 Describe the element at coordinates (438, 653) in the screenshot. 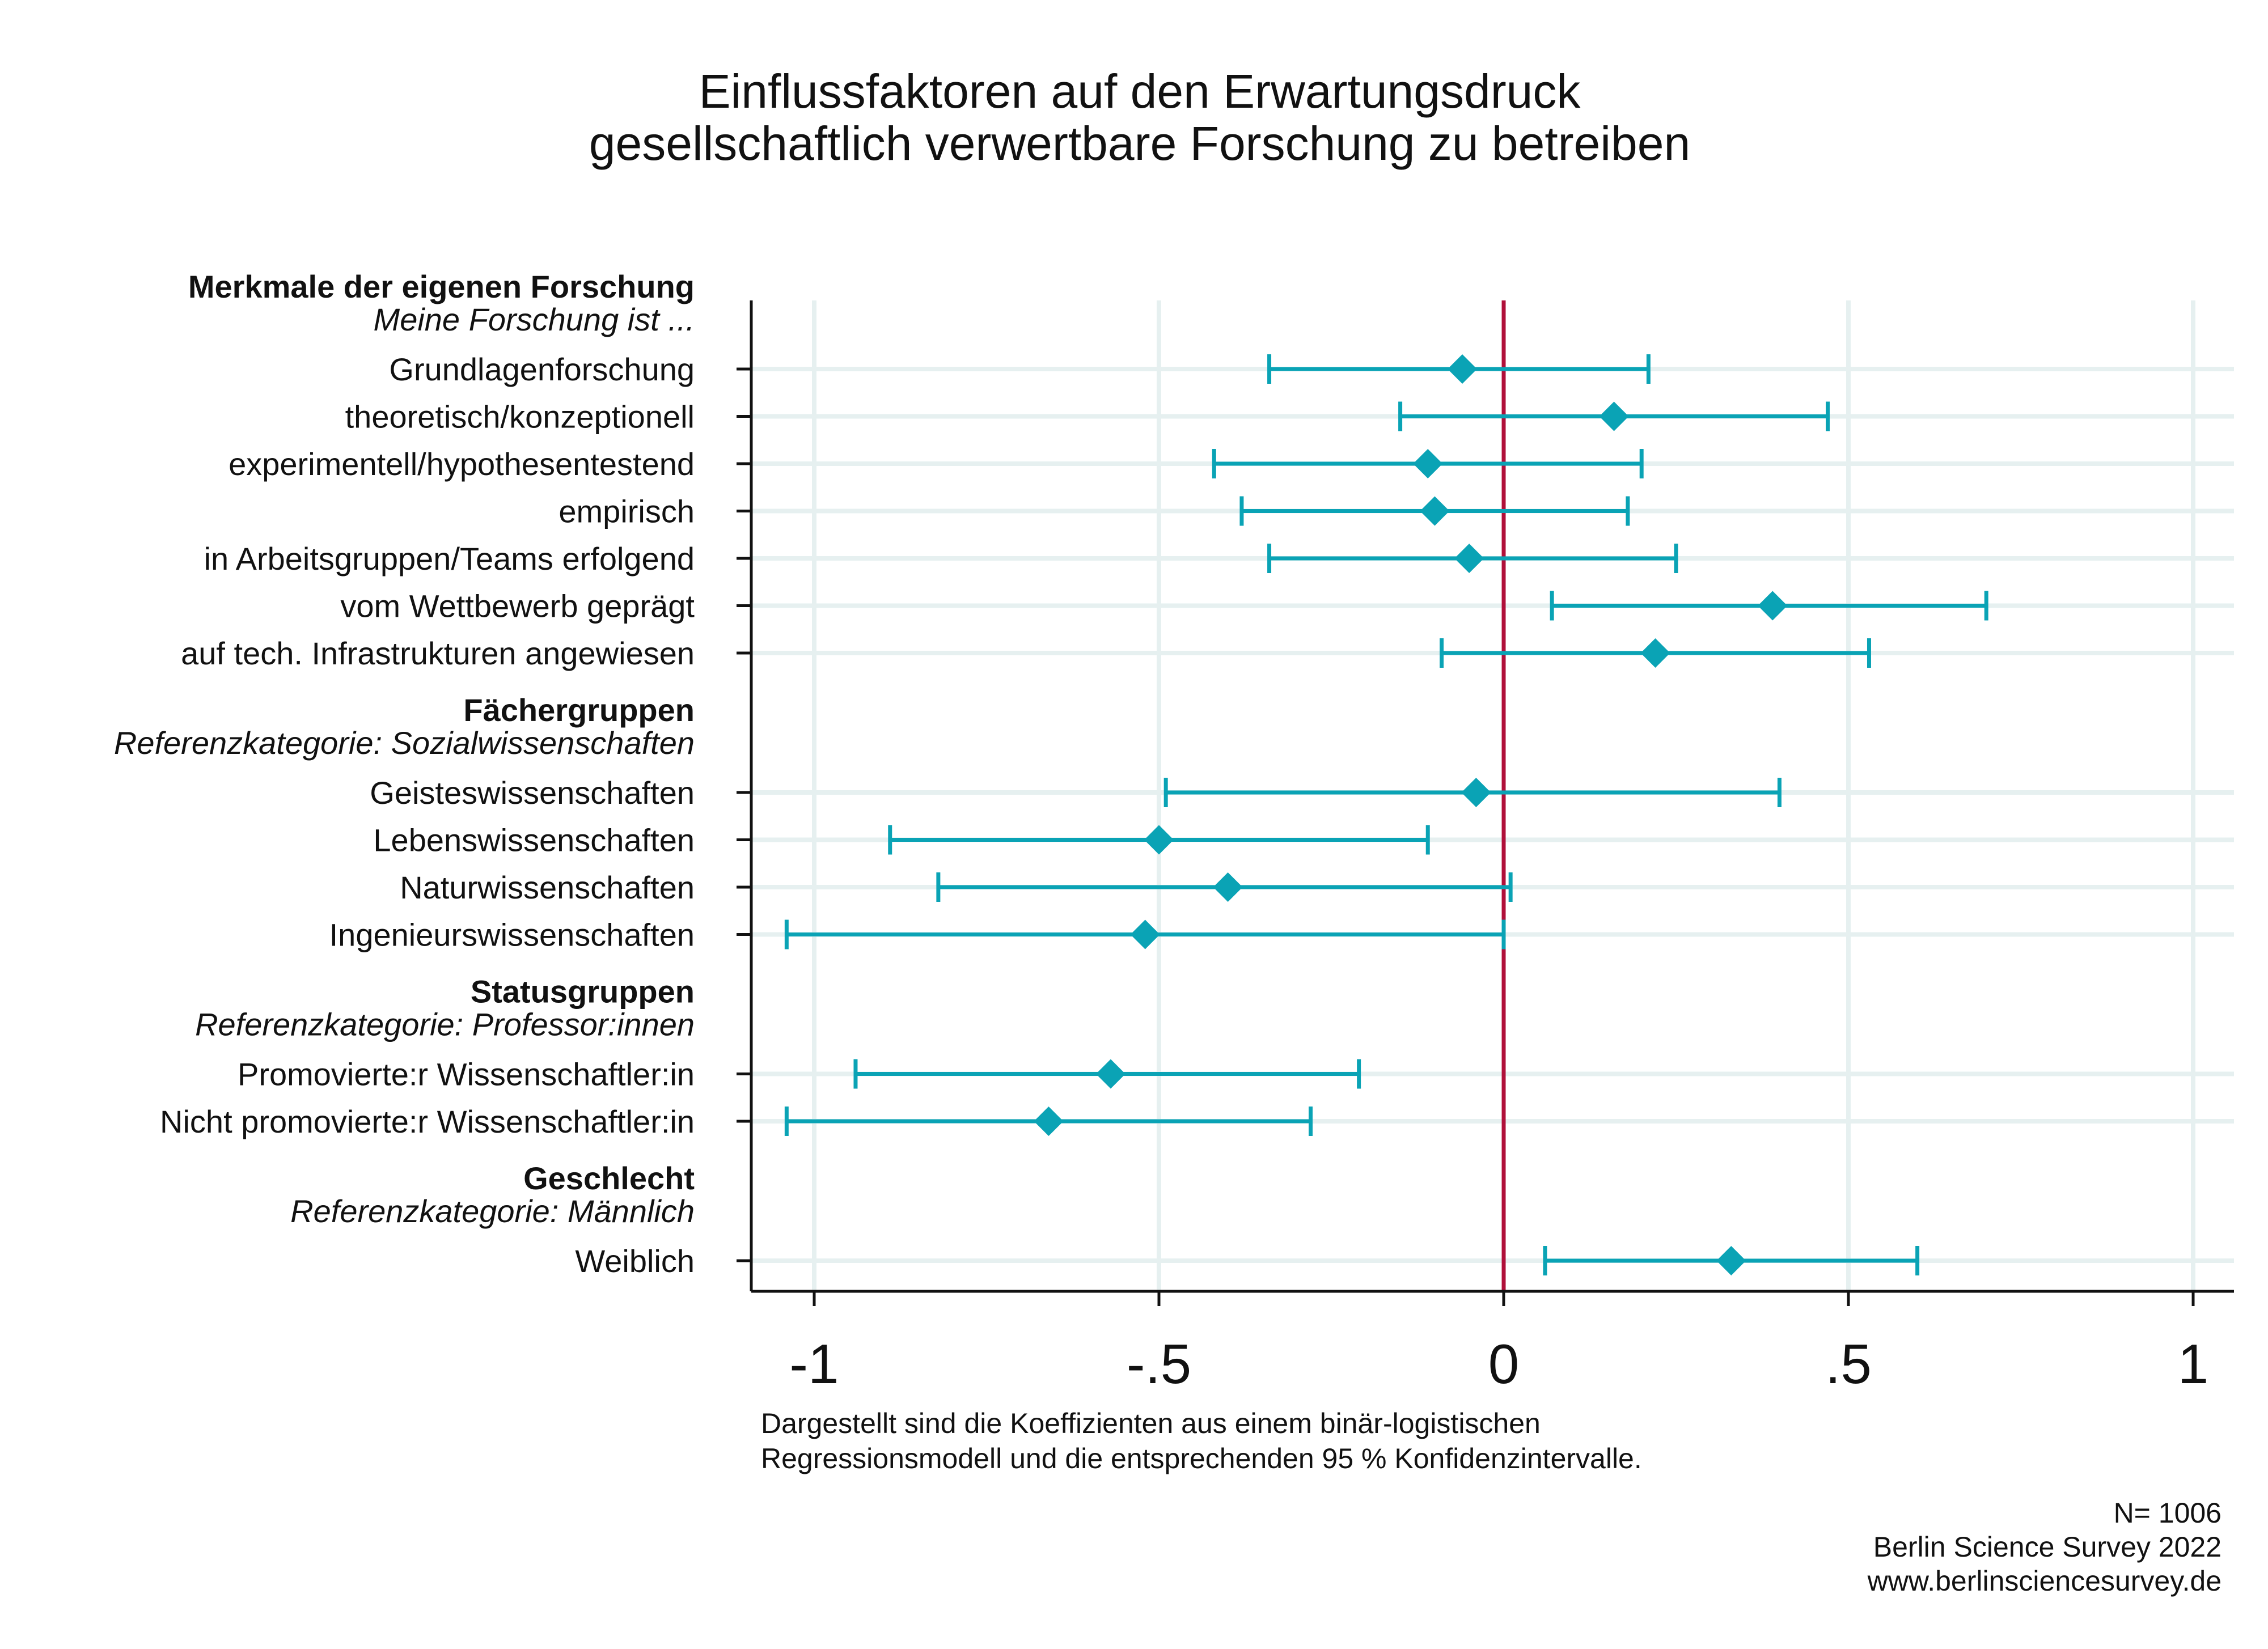

I see `category-label: auf tech. Infrastrukturen angewiesen` at that location.